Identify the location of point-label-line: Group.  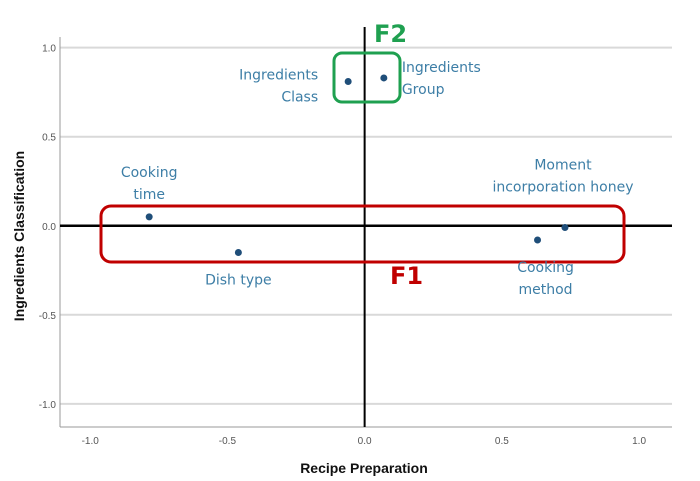
(423, 90).